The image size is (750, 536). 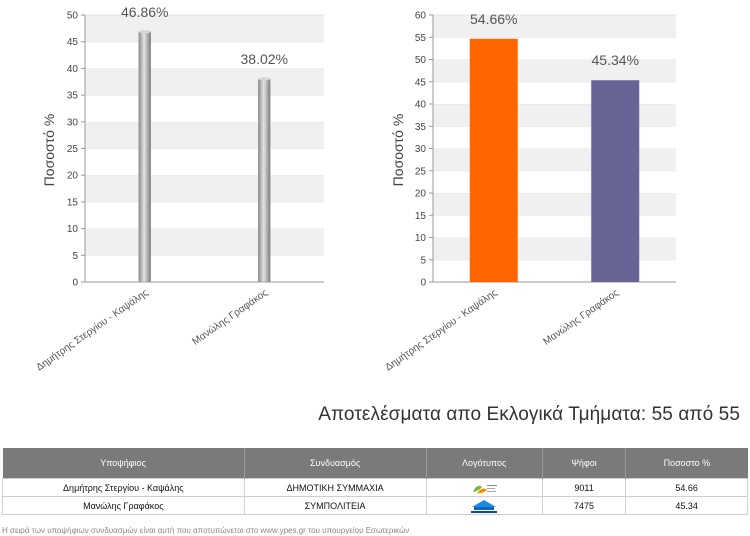 What do you see at coordinates (123, 505) in the screenshot?
I see `candidate-name: Μανώλης Γραφάκος` at bounding box center [123, 505].